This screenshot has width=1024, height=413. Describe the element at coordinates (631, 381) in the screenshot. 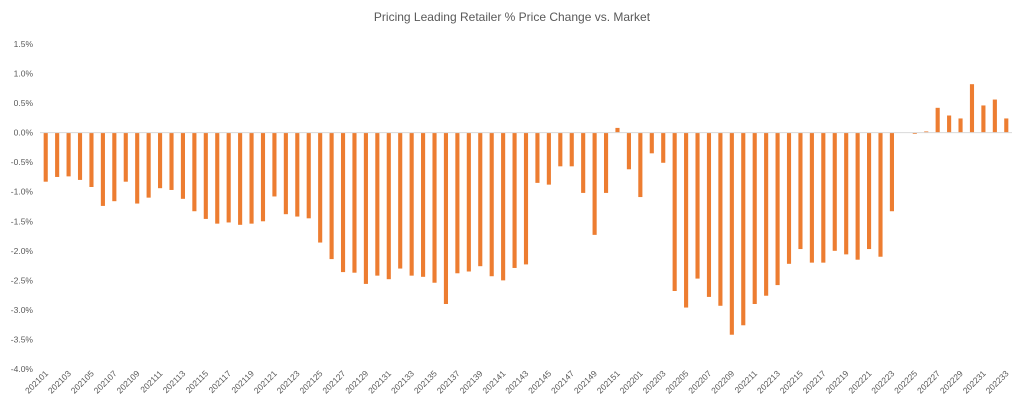

I see `x-tick-label: 202201` at that location.